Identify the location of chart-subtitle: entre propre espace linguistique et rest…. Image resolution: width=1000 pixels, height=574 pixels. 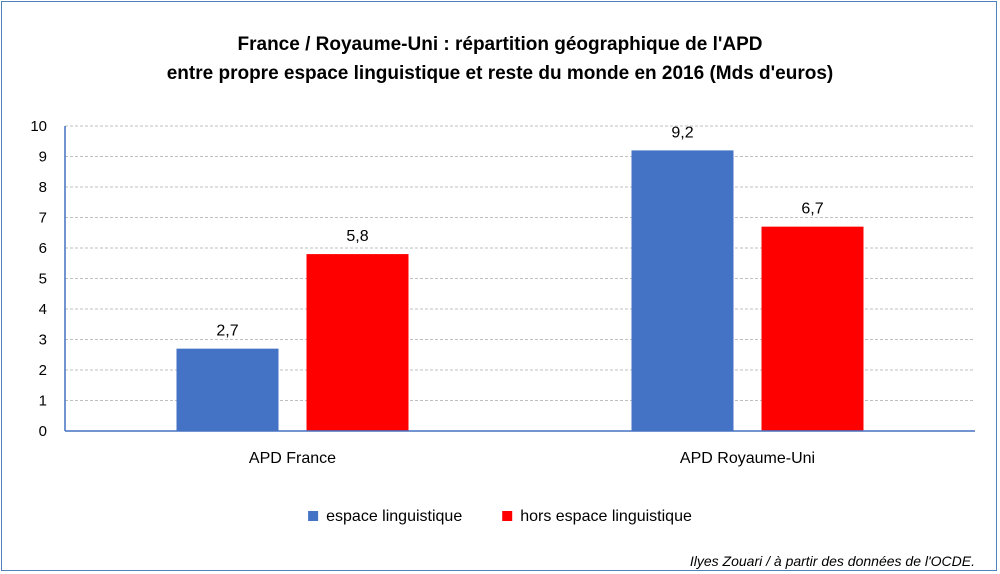
(500, 73).